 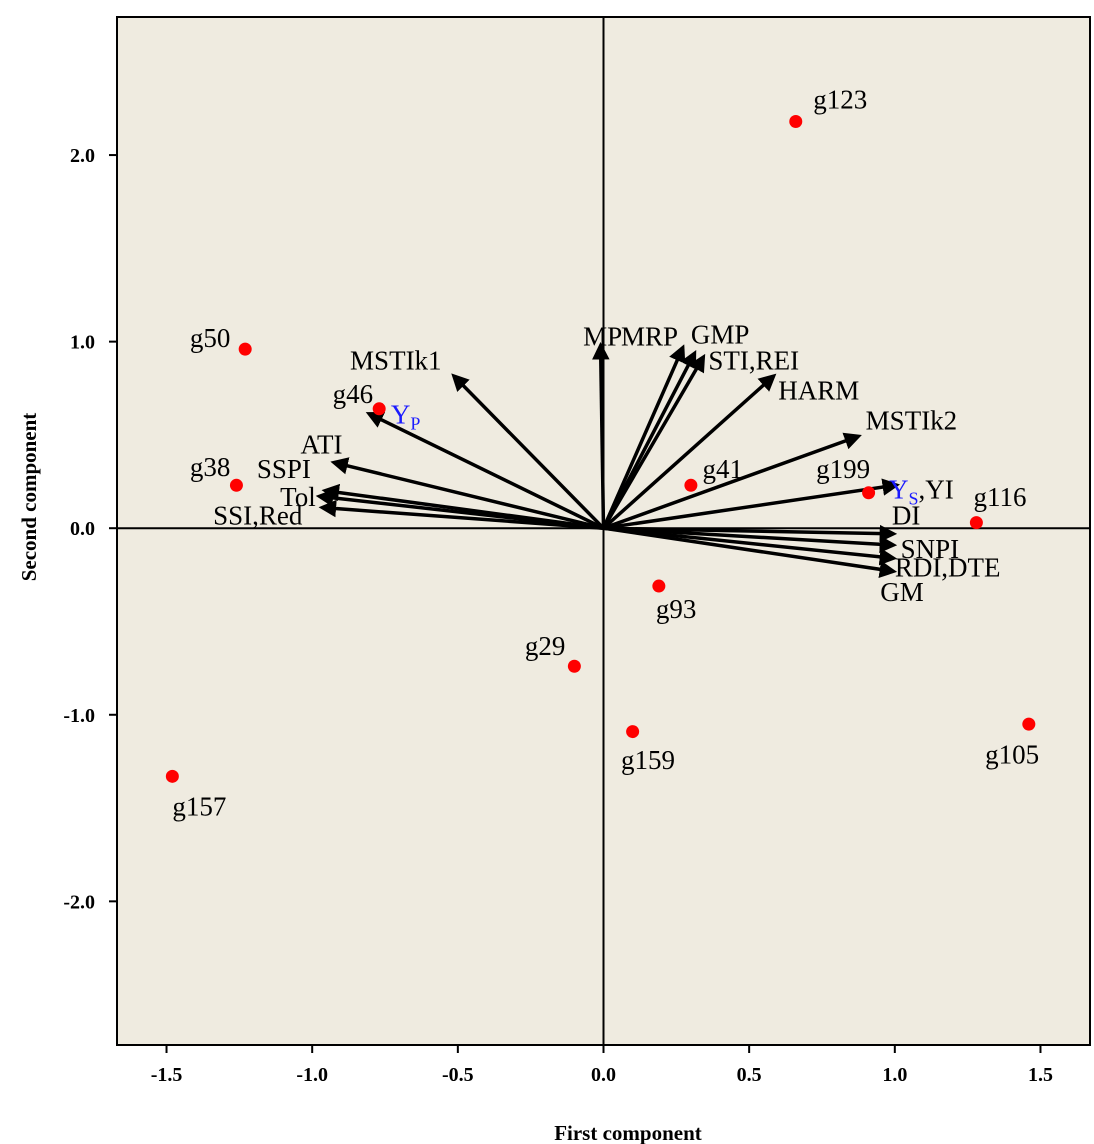 What do you see at coordinates (659, 586) in the screenshot?
I see `genotype-point-g93` at bounding box center [659, 586].